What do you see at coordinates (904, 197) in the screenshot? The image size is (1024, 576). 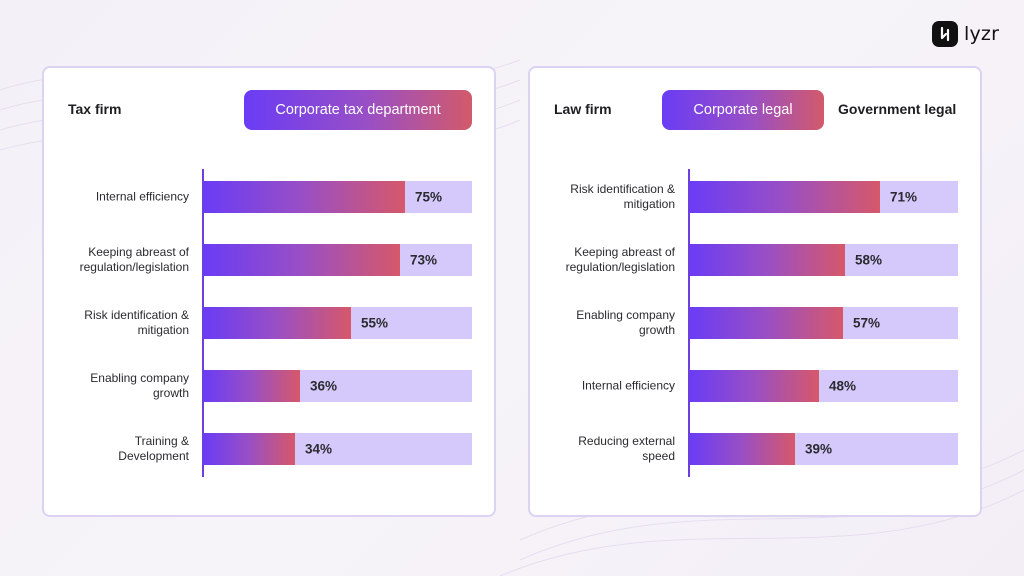 I see `bar-value-label: 71%` at bounding box center [904, 197].